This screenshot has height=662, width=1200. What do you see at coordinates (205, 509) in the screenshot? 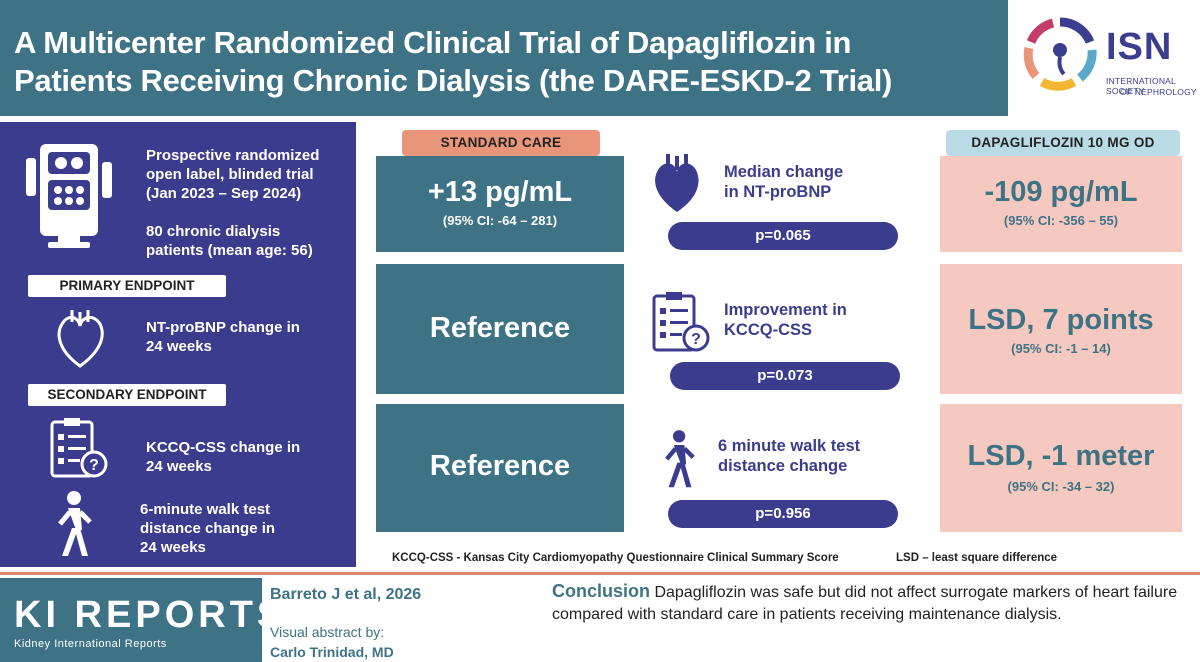
I see `secondary2-line-1: 6-minute walk test` at bounding box center [205, 509].